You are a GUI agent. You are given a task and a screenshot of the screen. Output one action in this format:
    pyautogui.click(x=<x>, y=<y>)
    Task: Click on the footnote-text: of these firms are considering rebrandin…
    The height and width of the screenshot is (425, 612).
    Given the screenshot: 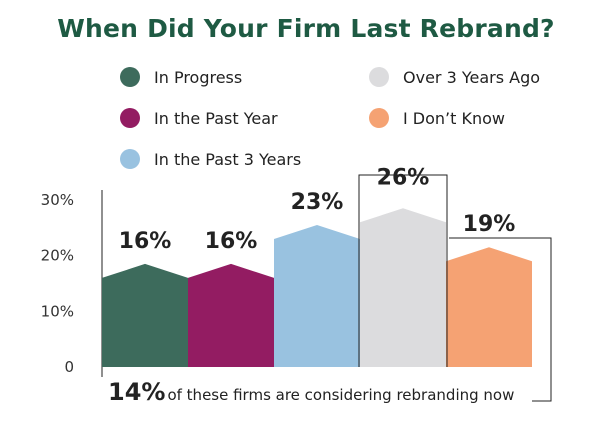 What is the action you would take?
    pyautogui.click(x=341, y=395)
    